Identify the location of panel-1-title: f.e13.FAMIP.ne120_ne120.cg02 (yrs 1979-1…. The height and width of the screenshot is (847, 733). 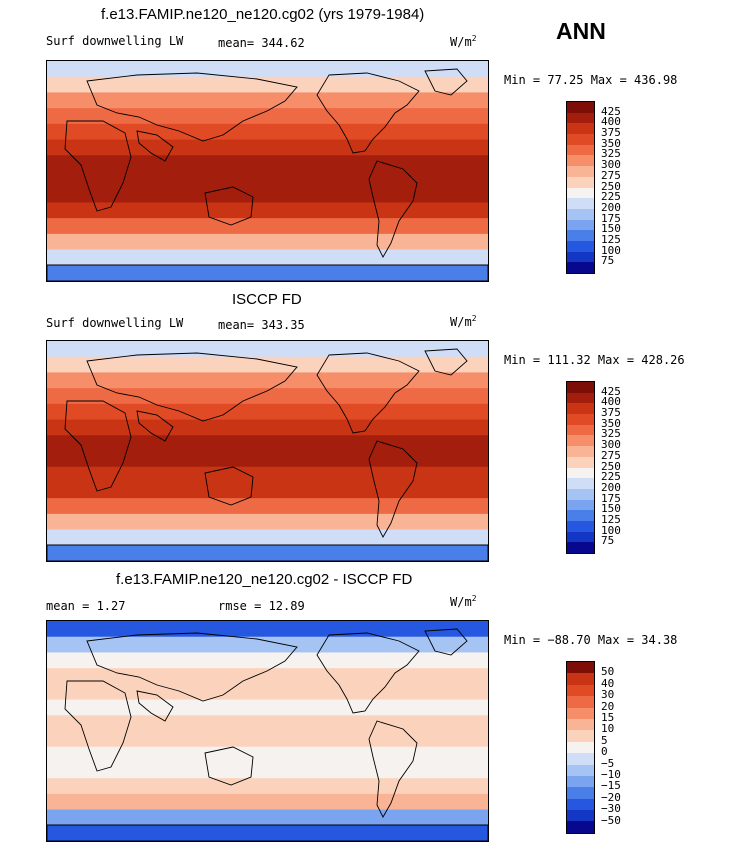
(263, 14).